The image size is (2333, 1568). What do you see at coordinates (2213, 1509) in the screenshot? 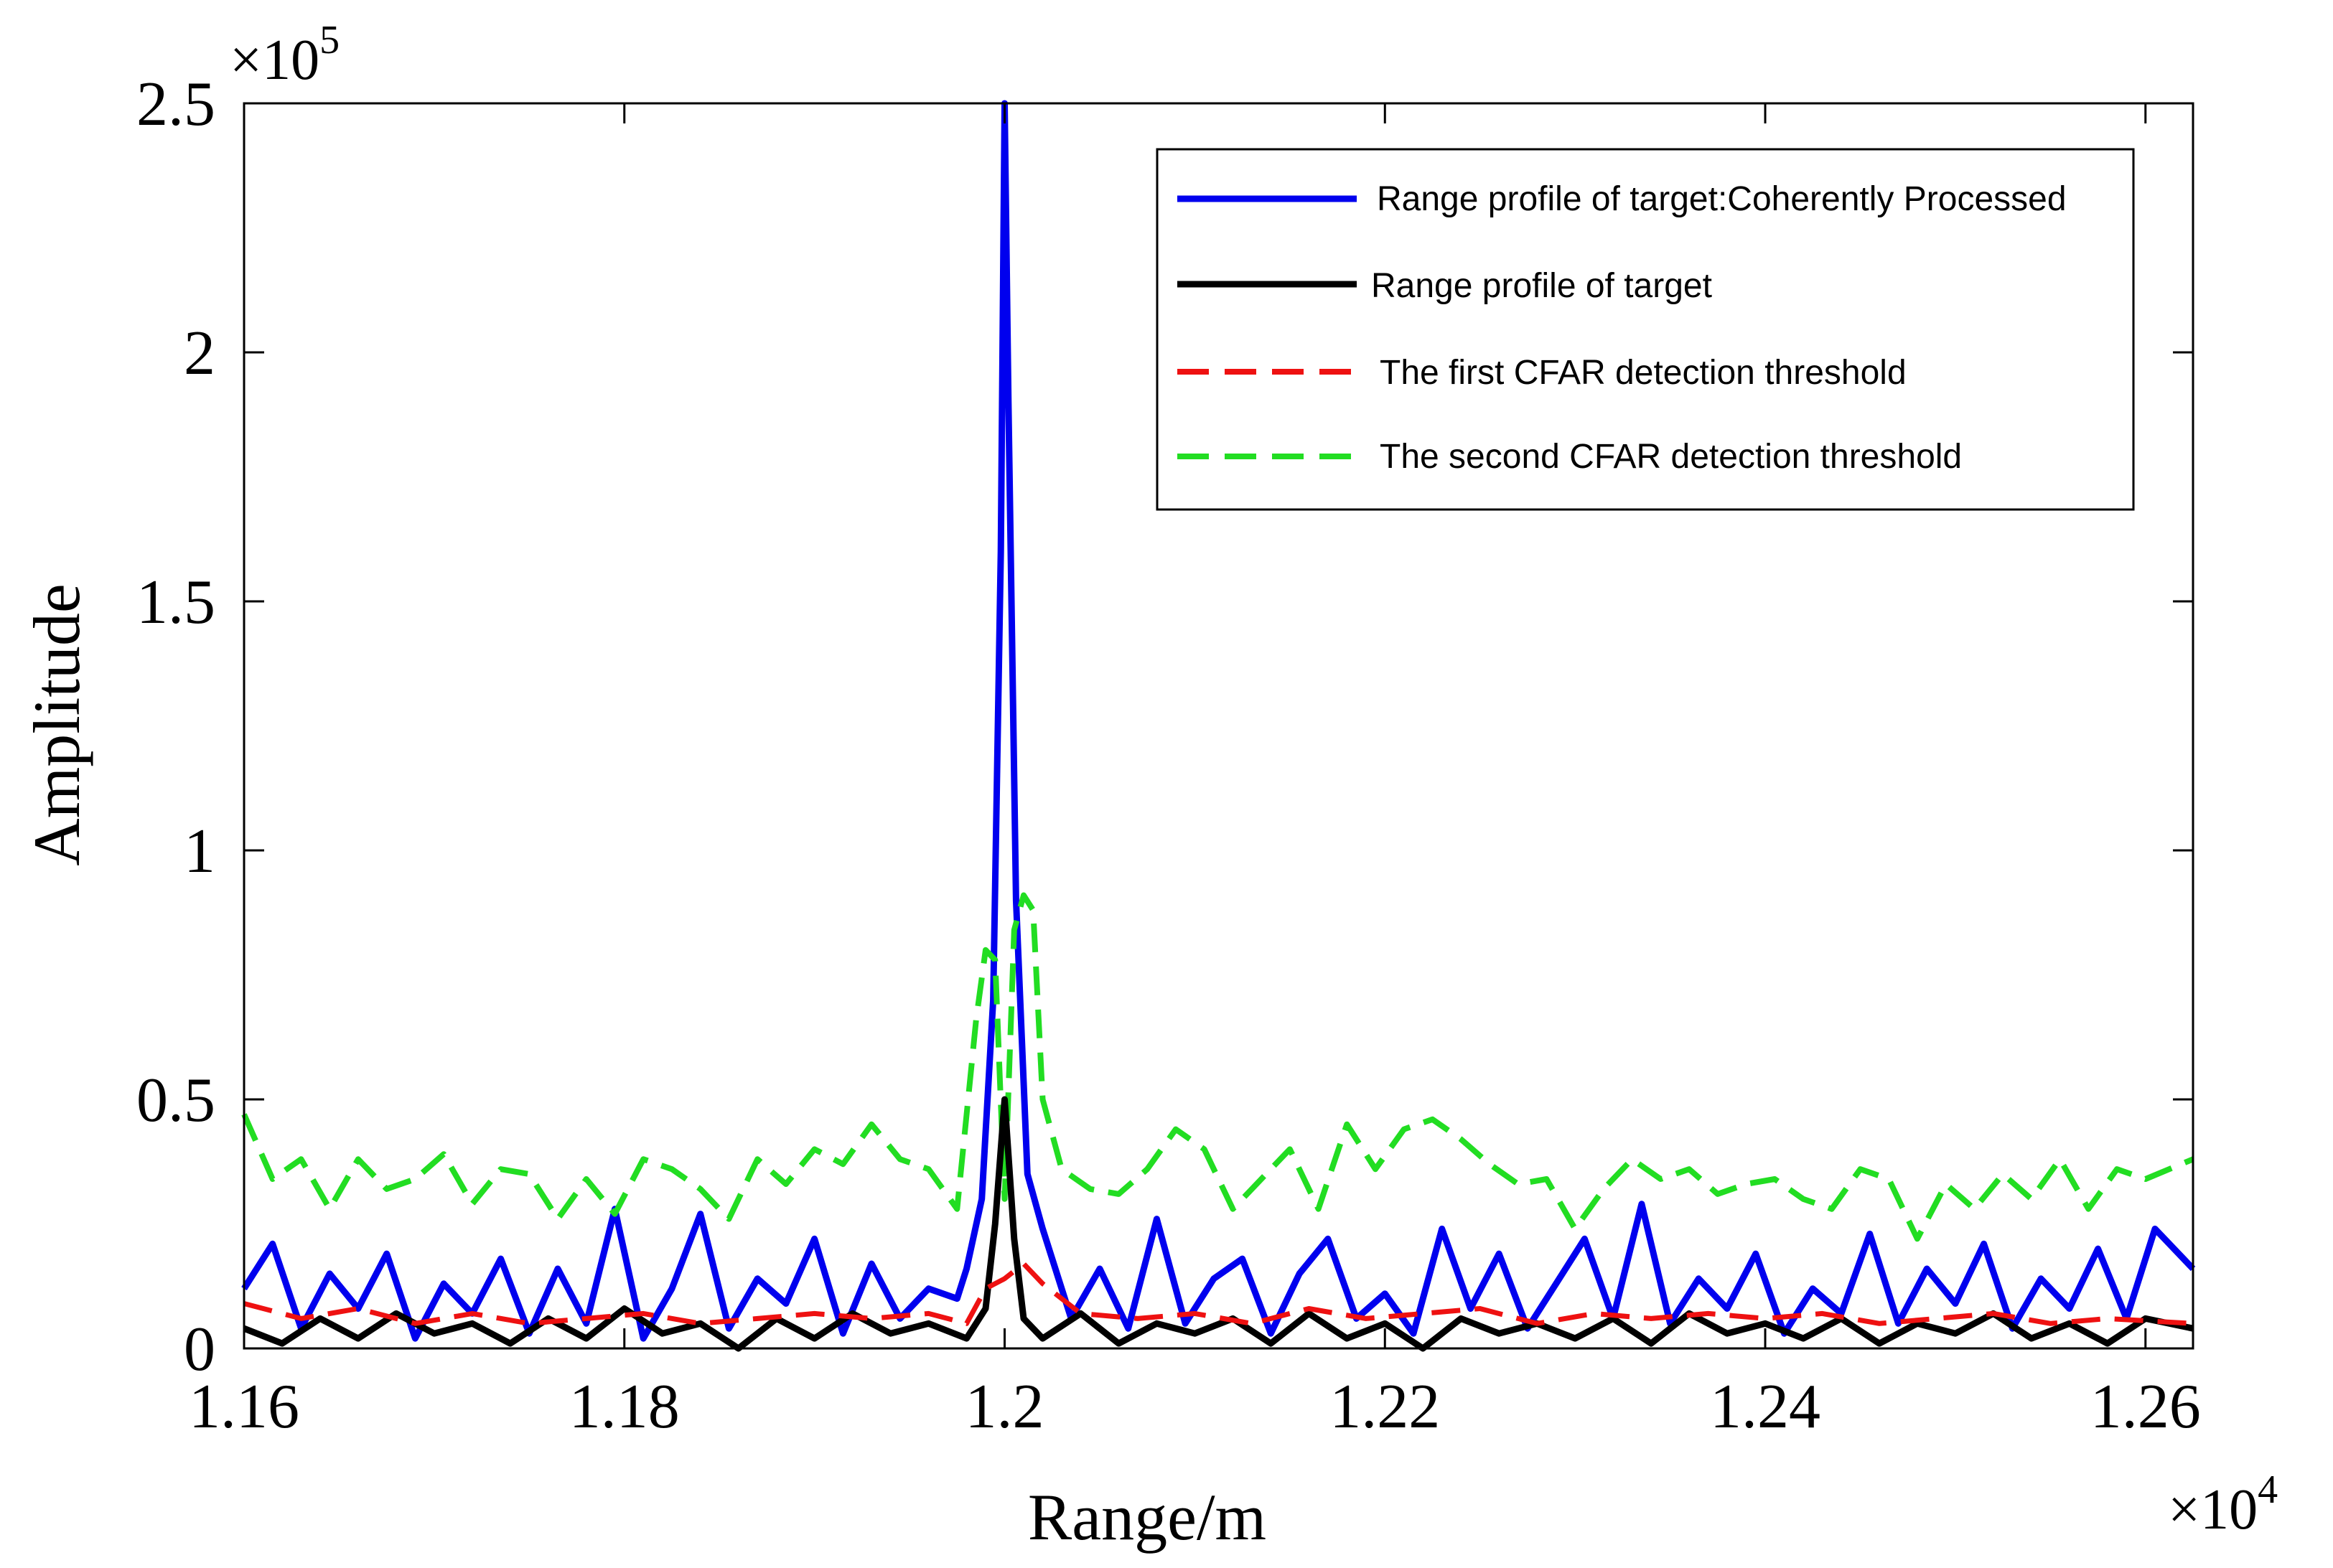
I see `x-exponent-base: ×10` at bounding box center [2213, 1509].